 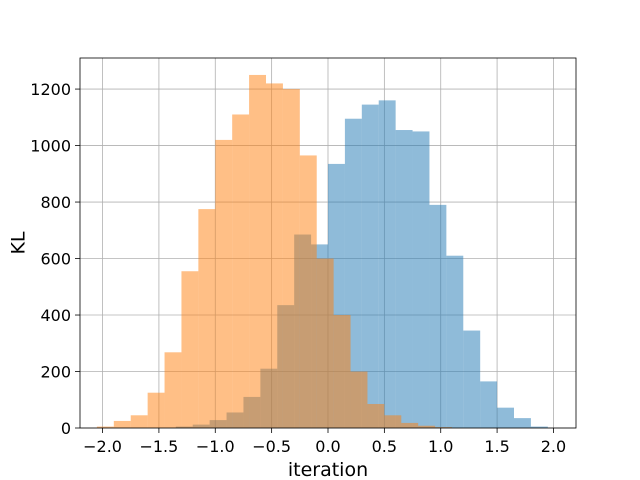 What do you see at coordinates (158, 446) in the screenshot?
I see `x-tick-label: −1.5` at bounding box center [158, 446].